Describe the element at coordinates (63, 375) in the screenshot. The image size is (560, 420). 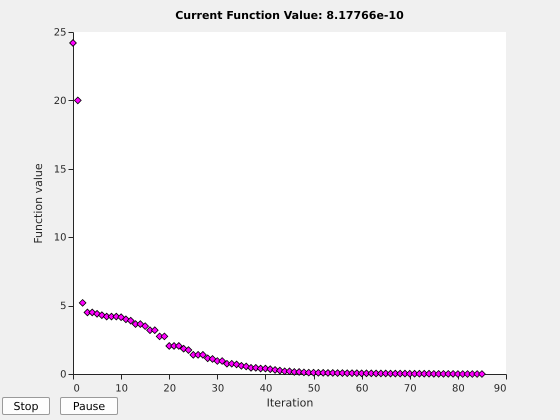
I see `y-tick-label: 0` at that location.